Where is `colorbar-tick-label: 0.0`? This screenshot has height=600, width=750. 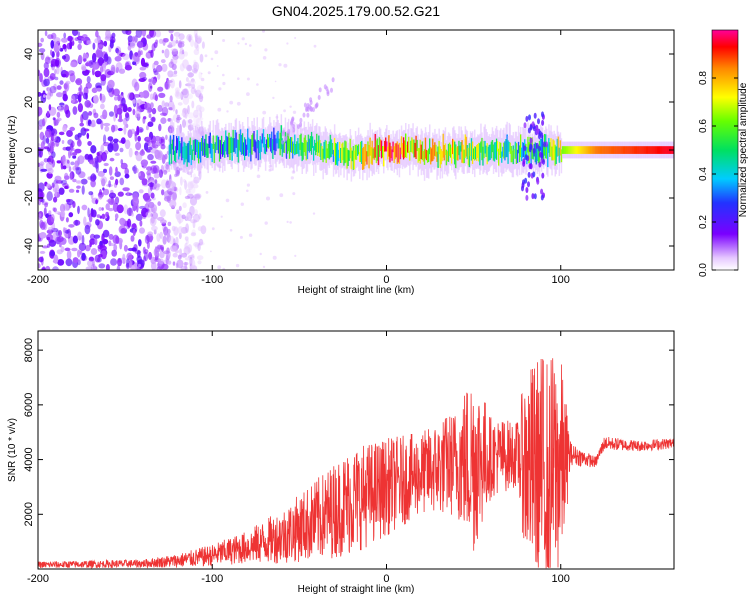 colorbar-tick-label: 0.0 is located at coordinates (703, 270).